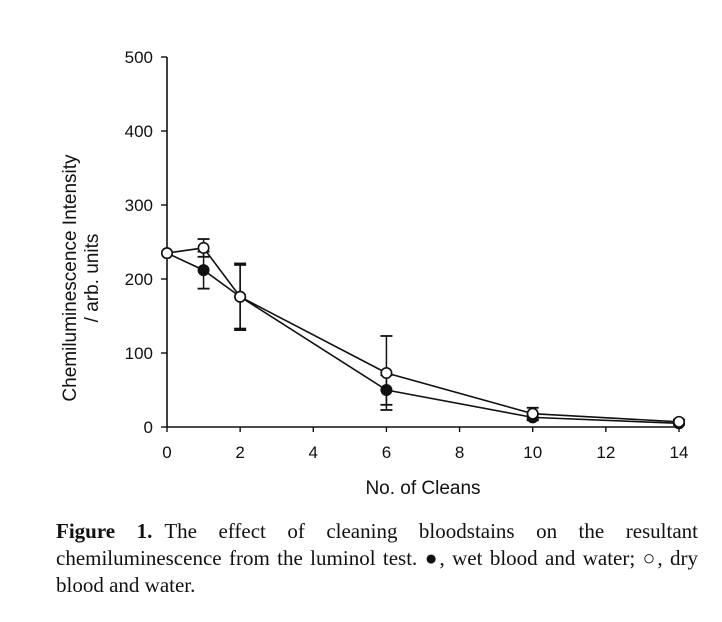 This screenshot has height=622, width=722. I want to click on y-tick-label: 100, so click(139, 353).